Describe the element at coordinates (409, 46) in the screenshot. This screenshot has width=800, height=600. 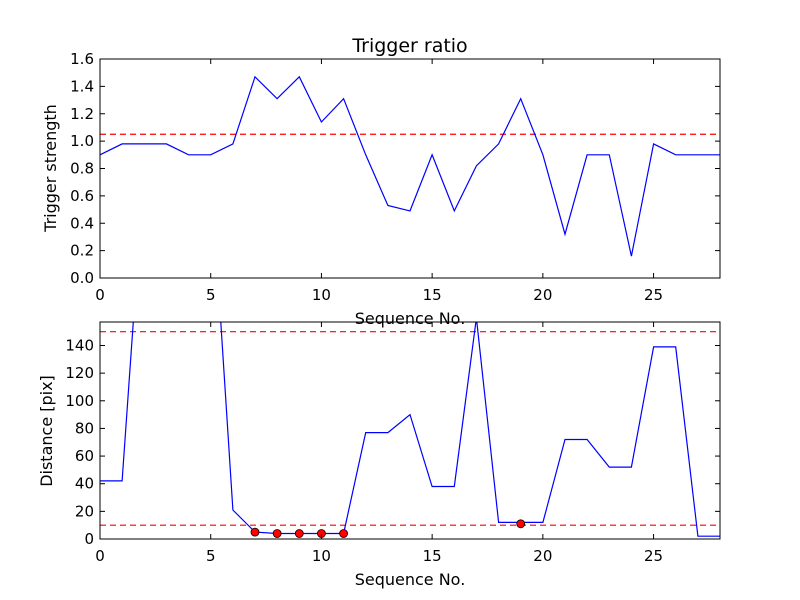
I see `top-chart-title: Trigger ratio` at that location.